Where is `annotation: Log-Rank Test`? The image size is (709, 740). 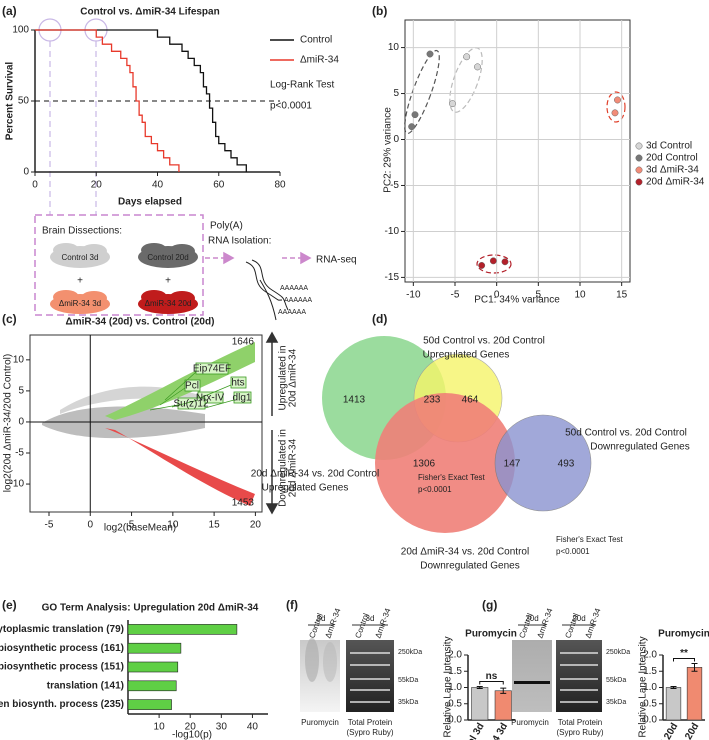 annotation: Log-Rank Test is located at coordinates (302, 85).